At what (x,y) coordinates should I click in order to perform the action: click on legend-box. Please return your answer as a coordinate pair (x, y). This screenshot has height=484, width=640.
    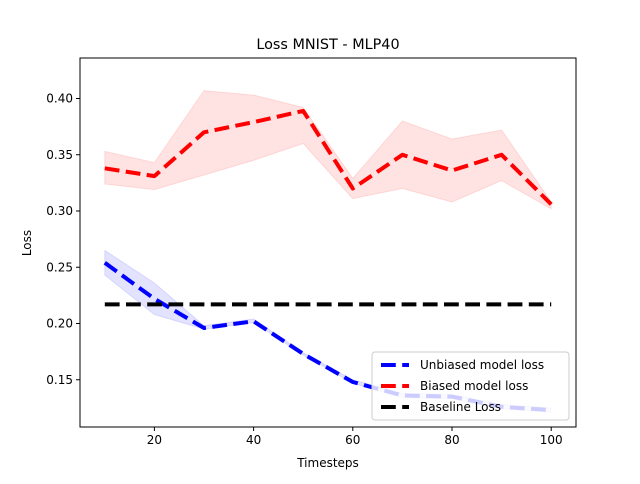
    Looking at the image, I should click on (470, 386).